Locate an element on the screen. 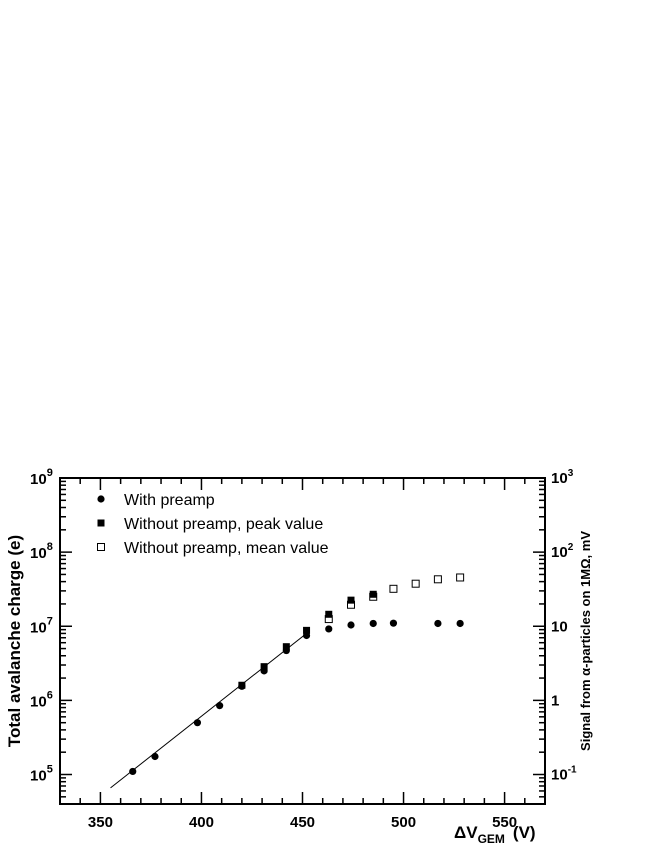 This screenshot has width=654, height=846. x-tick-label: 450 is located at coordinates (302, 822).